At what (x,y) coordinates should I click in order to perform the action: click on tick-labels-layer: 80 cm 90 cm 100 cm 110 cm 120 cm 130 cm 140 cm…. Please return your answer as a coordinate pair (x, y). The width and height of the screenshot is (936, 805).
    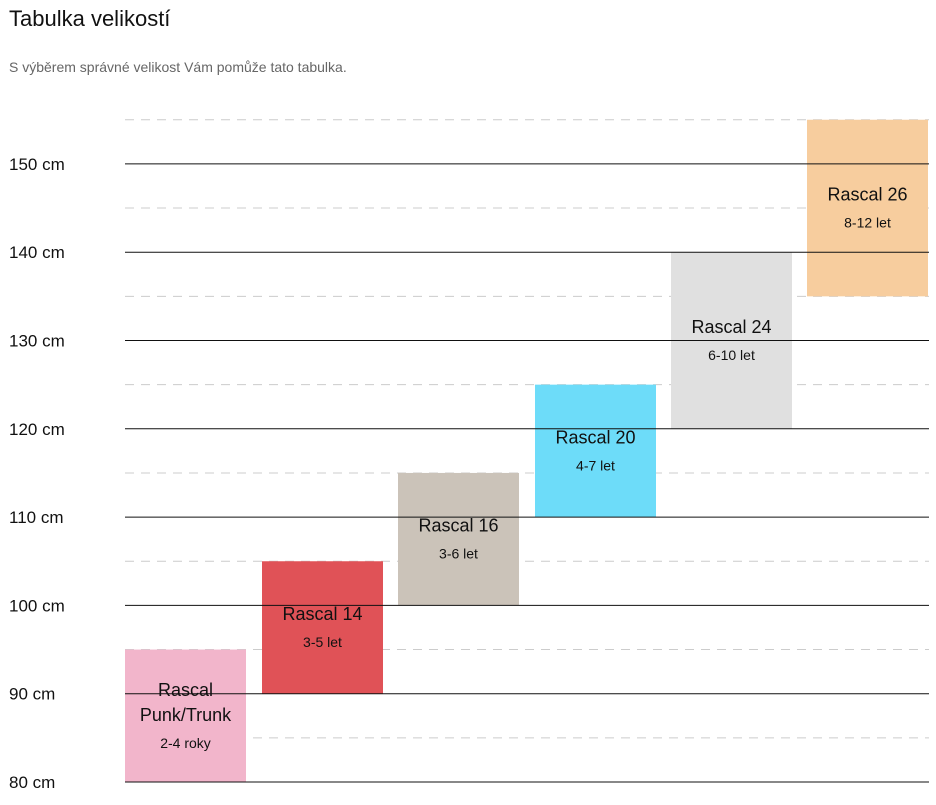
    Looking at the image, I should click on (37, 473).